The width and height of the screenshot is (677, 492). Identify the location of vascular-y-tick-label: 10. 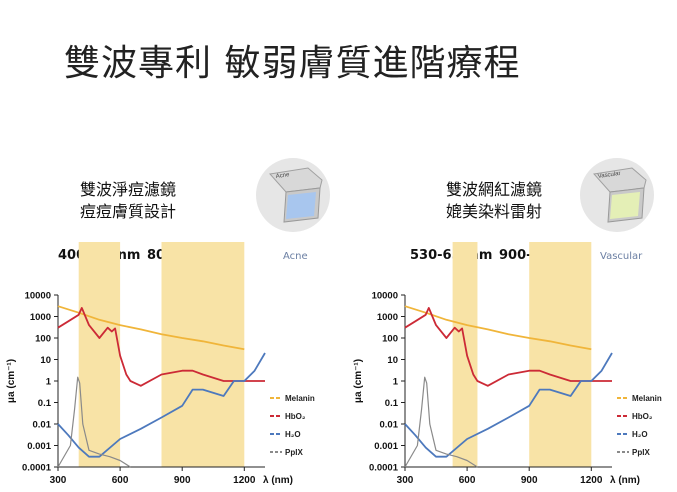
(392, 360).